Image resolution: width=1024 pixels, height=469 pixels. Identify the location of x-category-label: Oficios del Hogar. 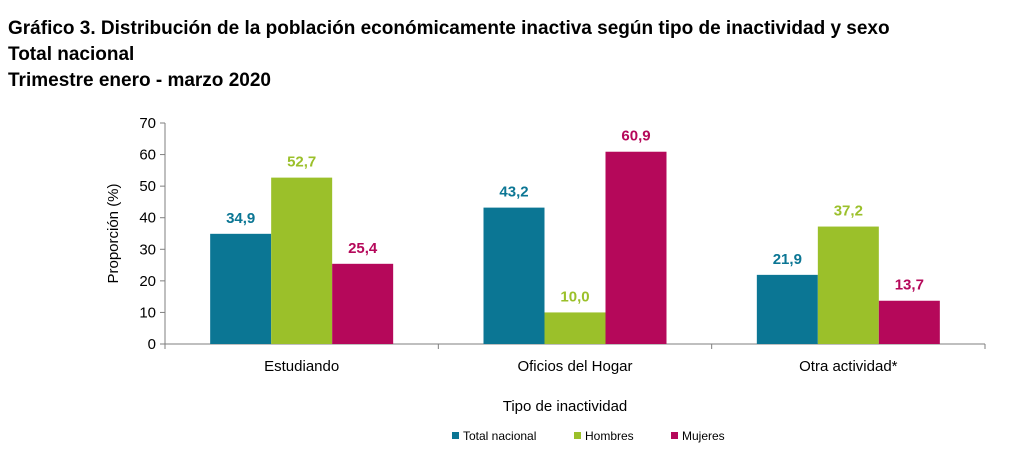
(574, 366).